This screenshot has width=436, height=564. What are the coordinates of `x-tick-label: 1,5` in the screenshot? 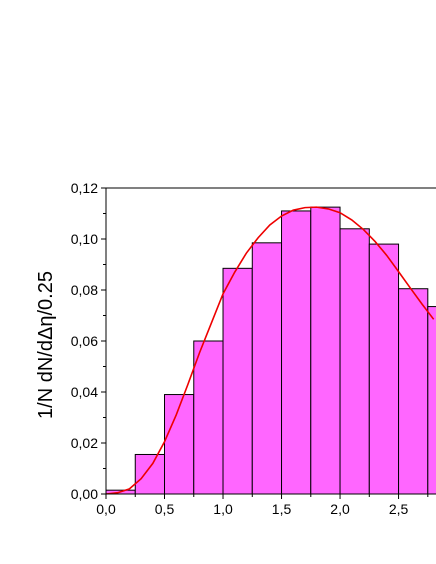 It's located at (282, 509).